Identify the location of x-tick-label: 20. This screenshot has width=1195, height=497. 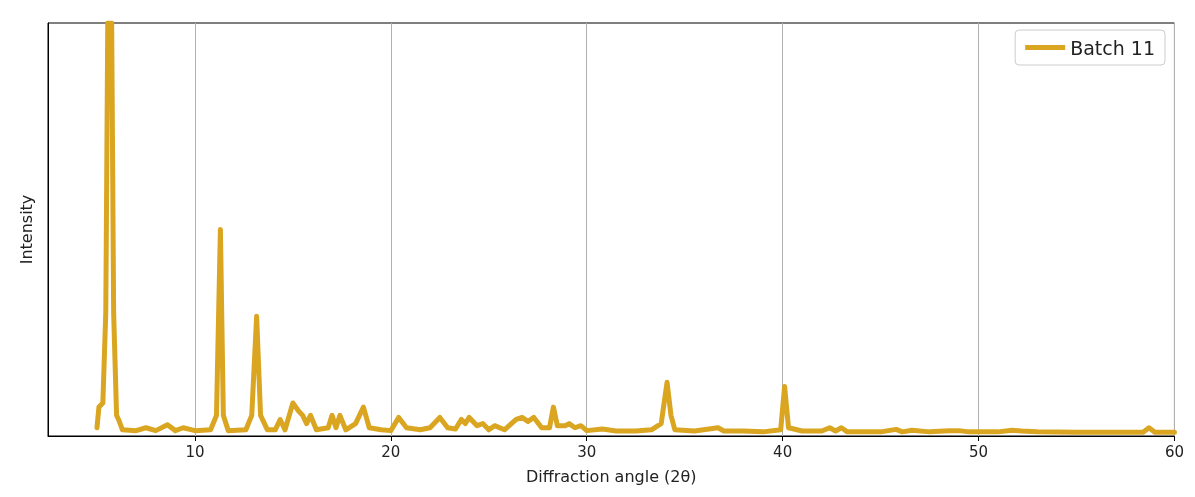
(391, 451).